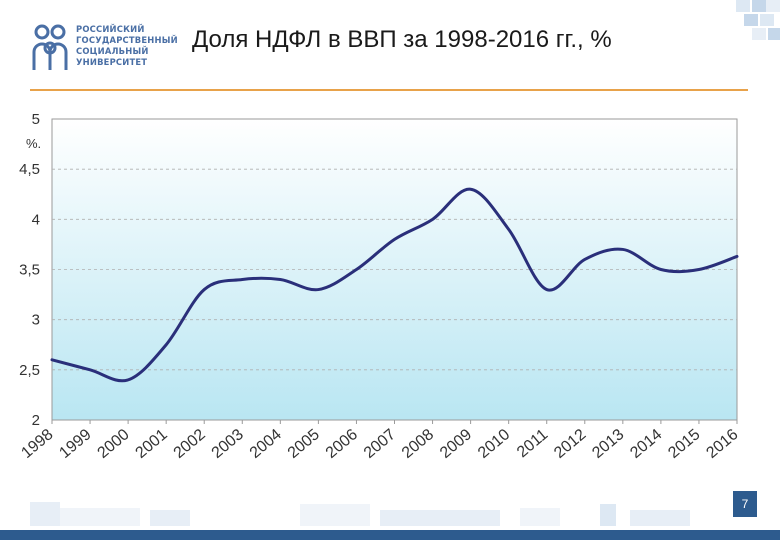 The image size is (780, 540). Describe the element at coordinates (37, 444) in the screenshot. I see `x-tick-label: 1998` at that location.